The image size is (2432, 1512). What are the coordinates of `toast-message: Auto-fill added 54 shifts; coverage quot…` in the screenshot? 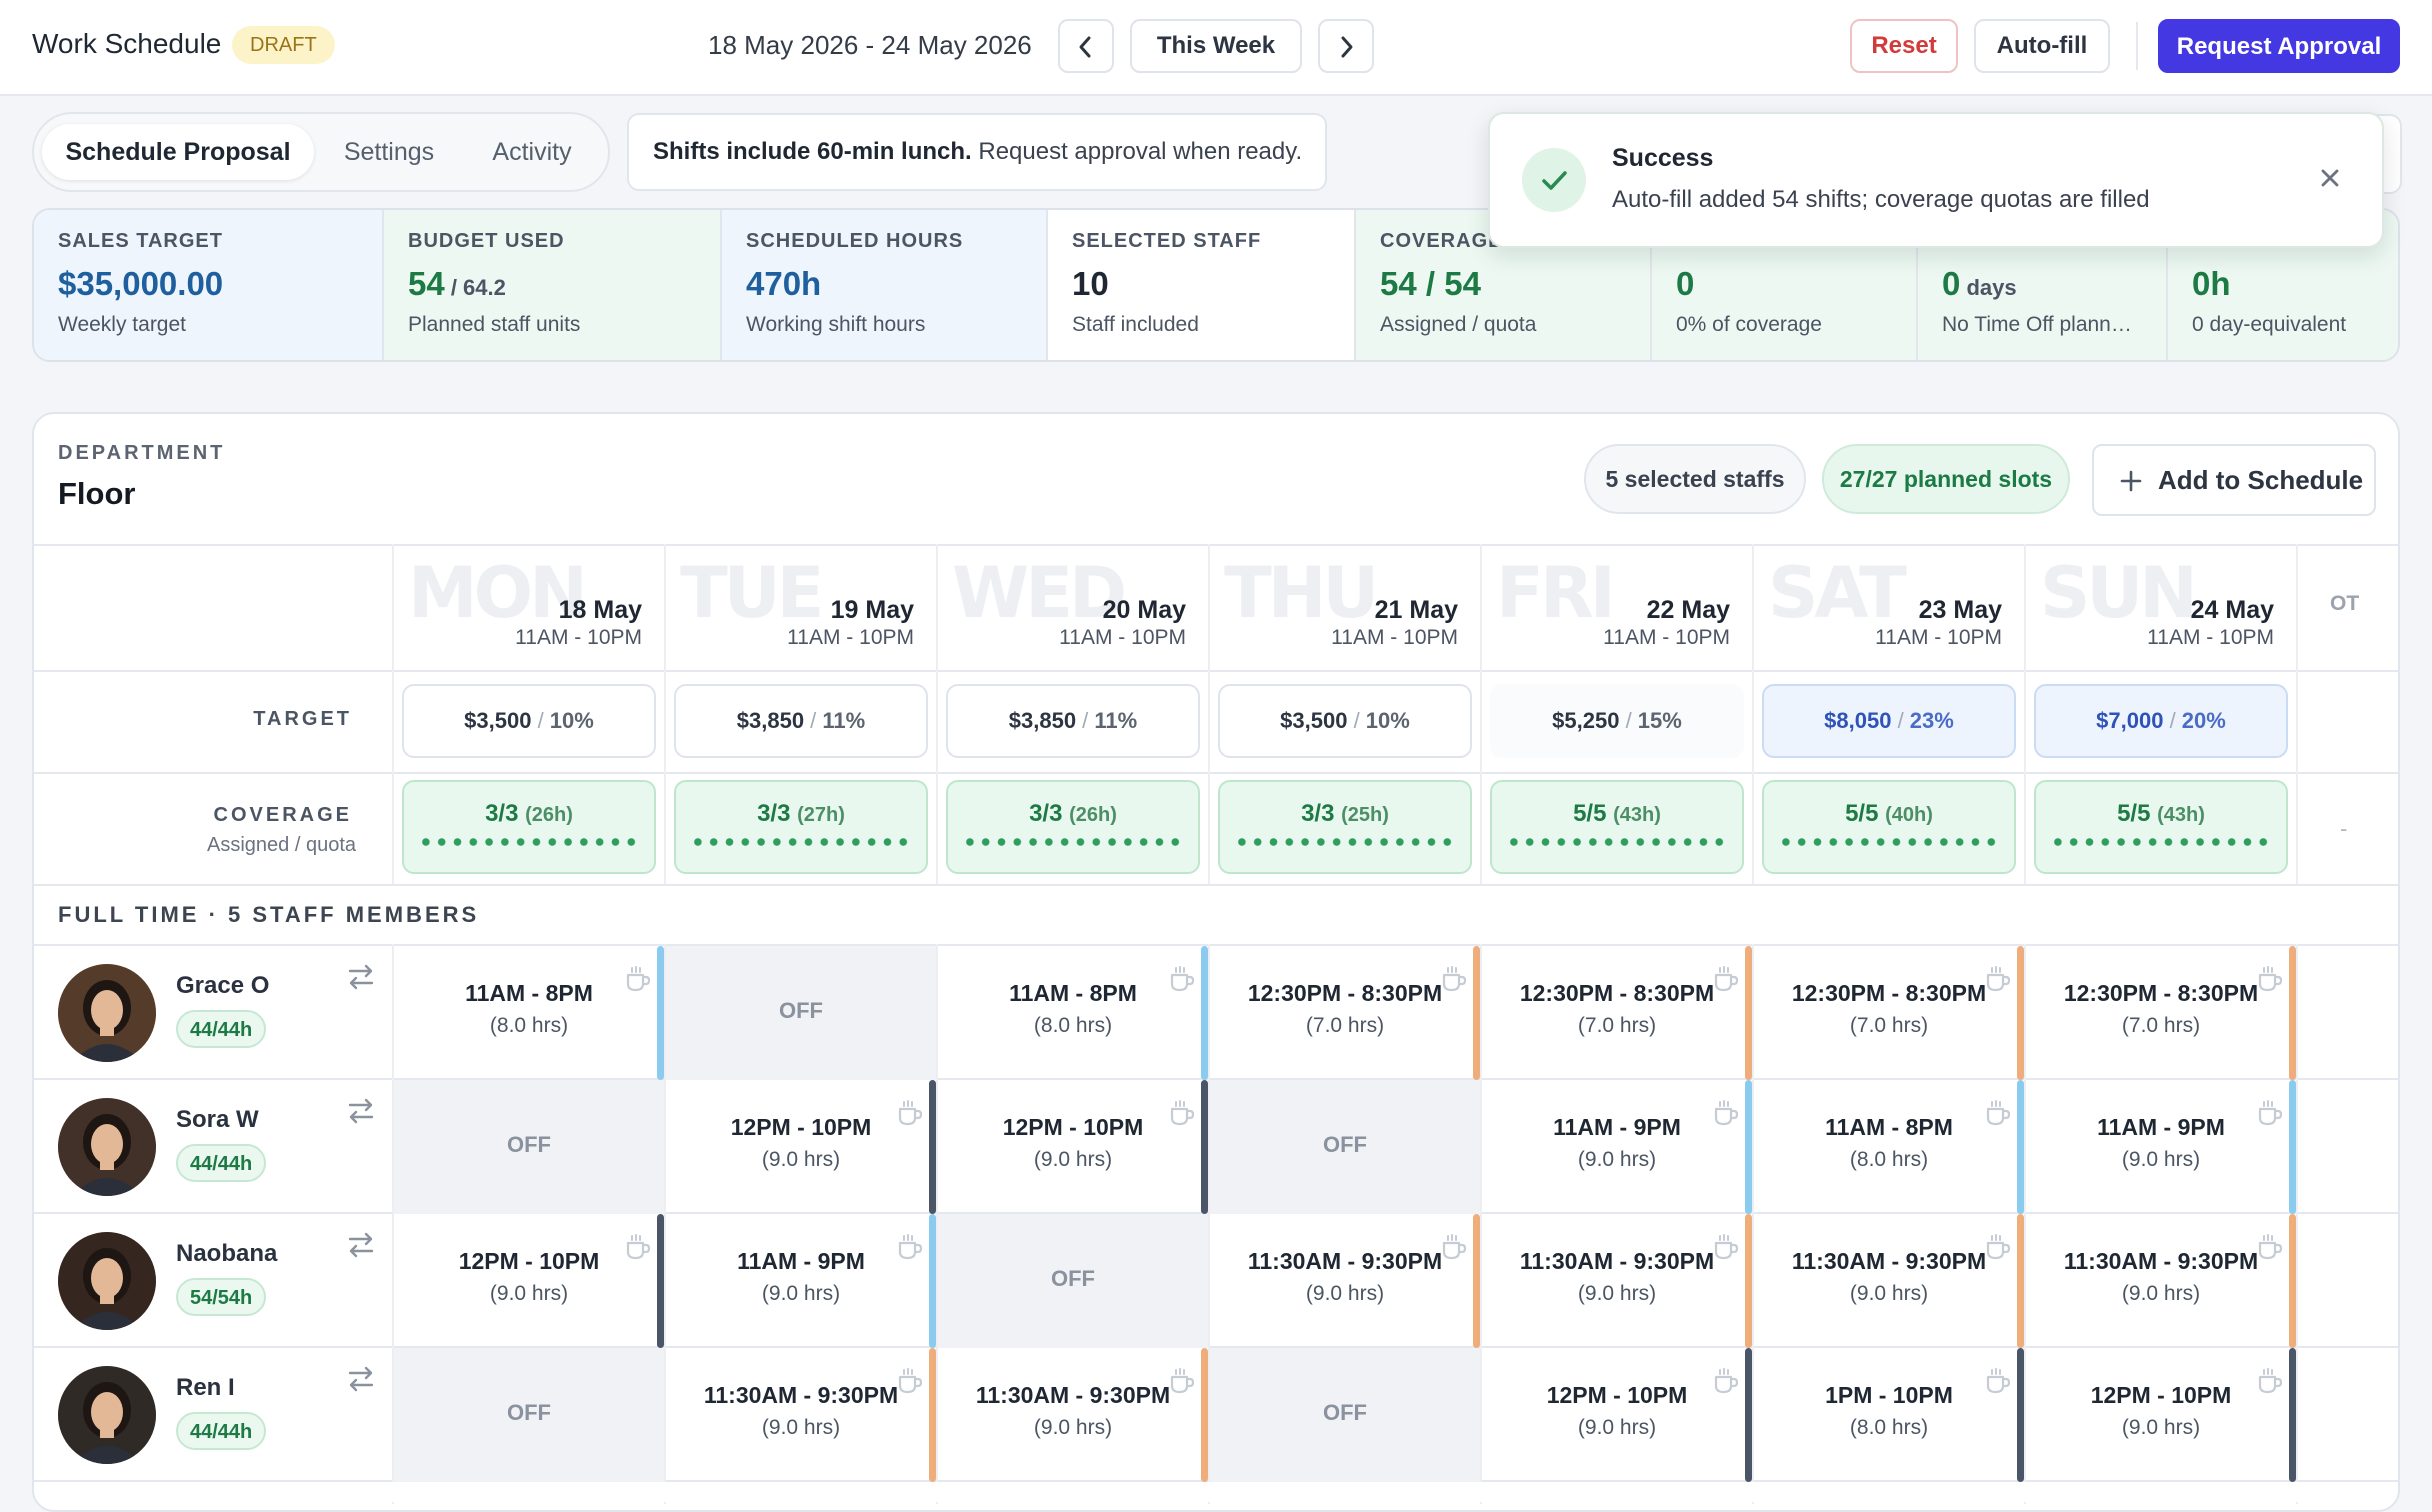 It's located at (1881, 199).